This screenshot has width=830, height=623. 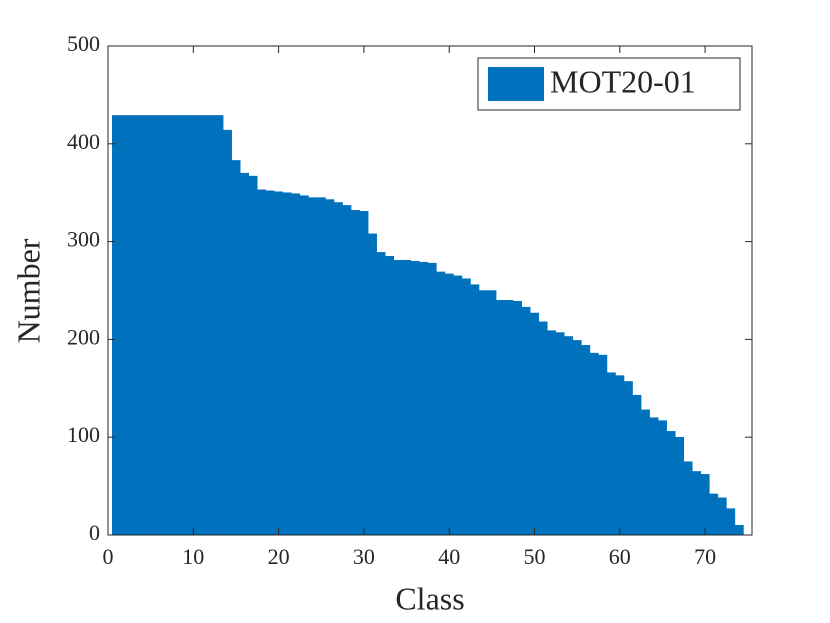 What do you see at coordinates (83, 239) in the screenshot?
I see `y-tick-label: 300` at bounding box center [83, 239].